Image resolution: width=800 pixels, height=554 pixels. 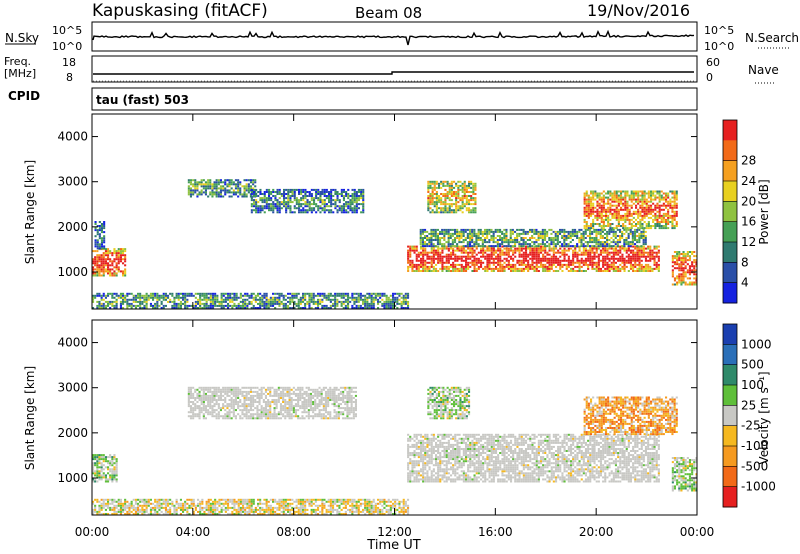 What do you see at coordinates (394, 99) in the screenshot?
I see `cpid-panel-frame` at bounding box center [394, 99].